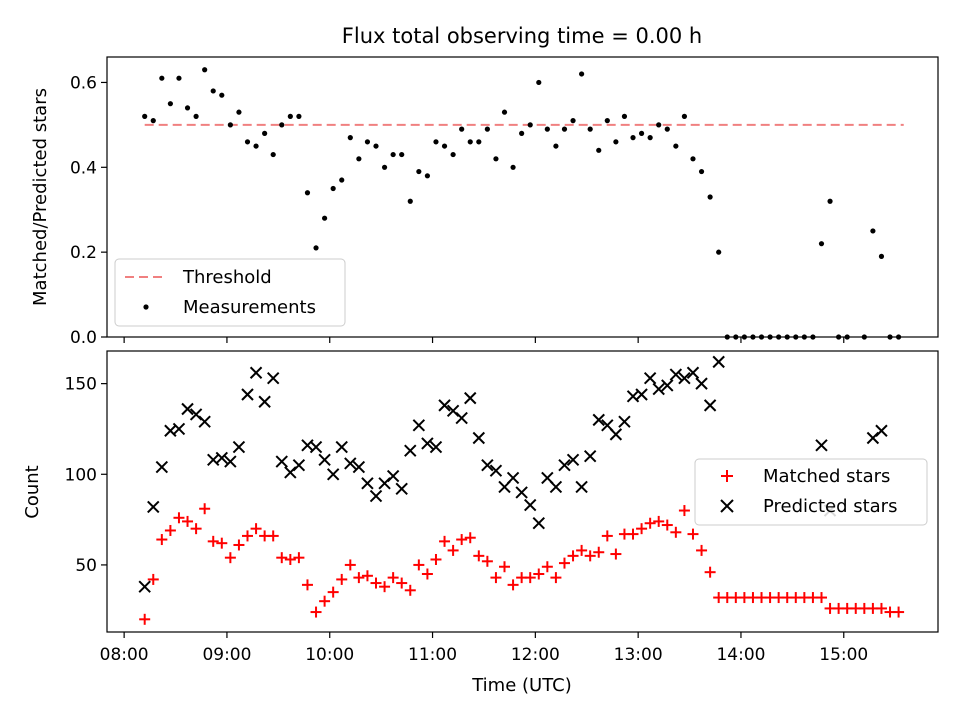 This screenshot has height=720, width=960. I want to click on bottom-y-tick-label: 100, so click(81, 475).